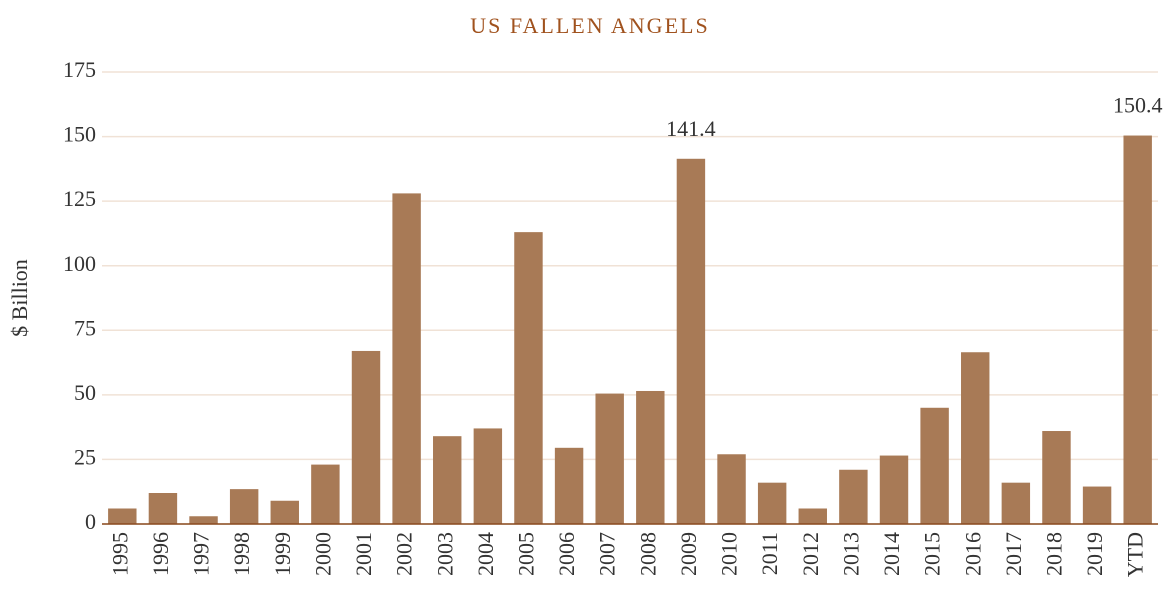  What do you see at coordinates (85, 327) in the screenshot?
I see `y-tick-label: 75` at bounding box center [85, 327].